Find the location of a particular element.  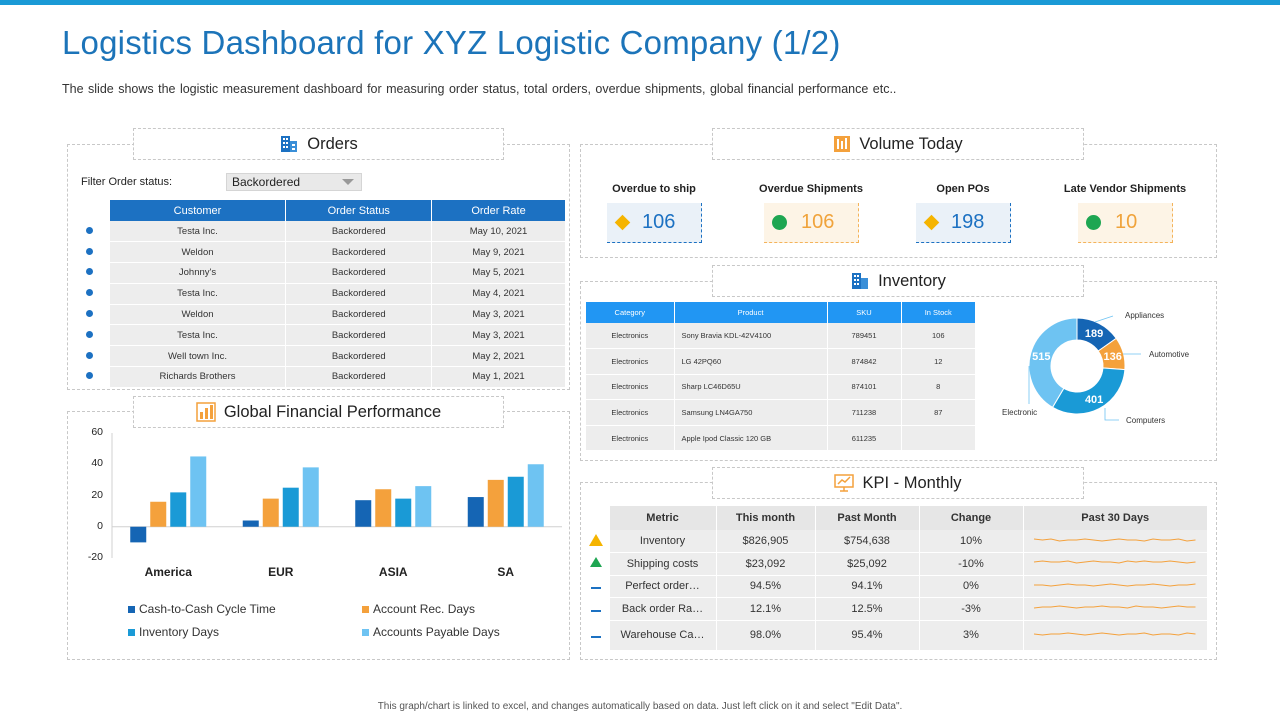

x-category-label: EUR is located at coordinates (281, 572).